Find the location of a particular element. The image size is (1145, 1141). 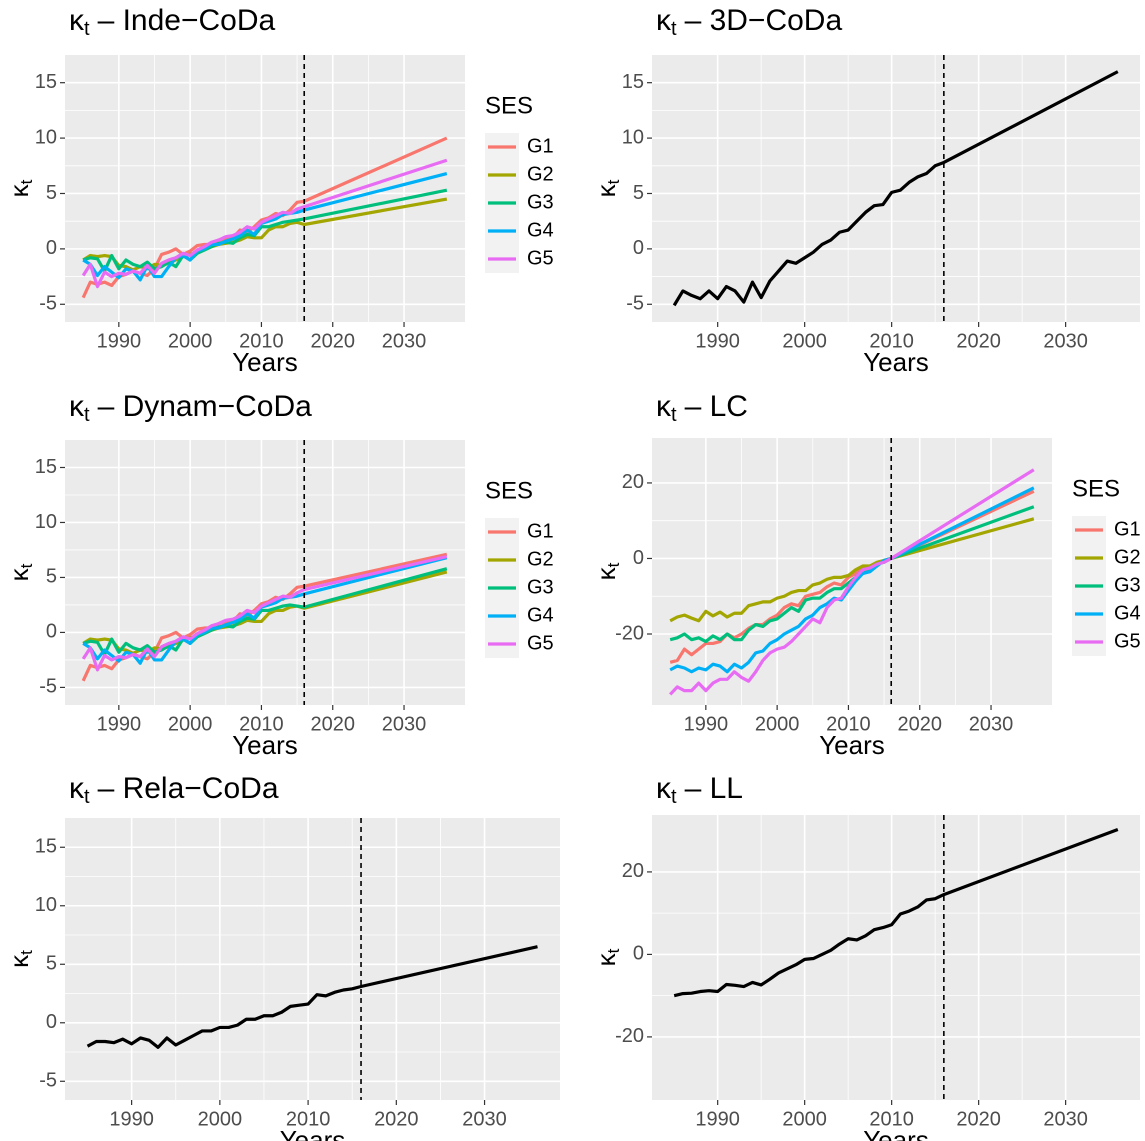

title-text: – 3D−CoDa is located at coordinates (764, 20).